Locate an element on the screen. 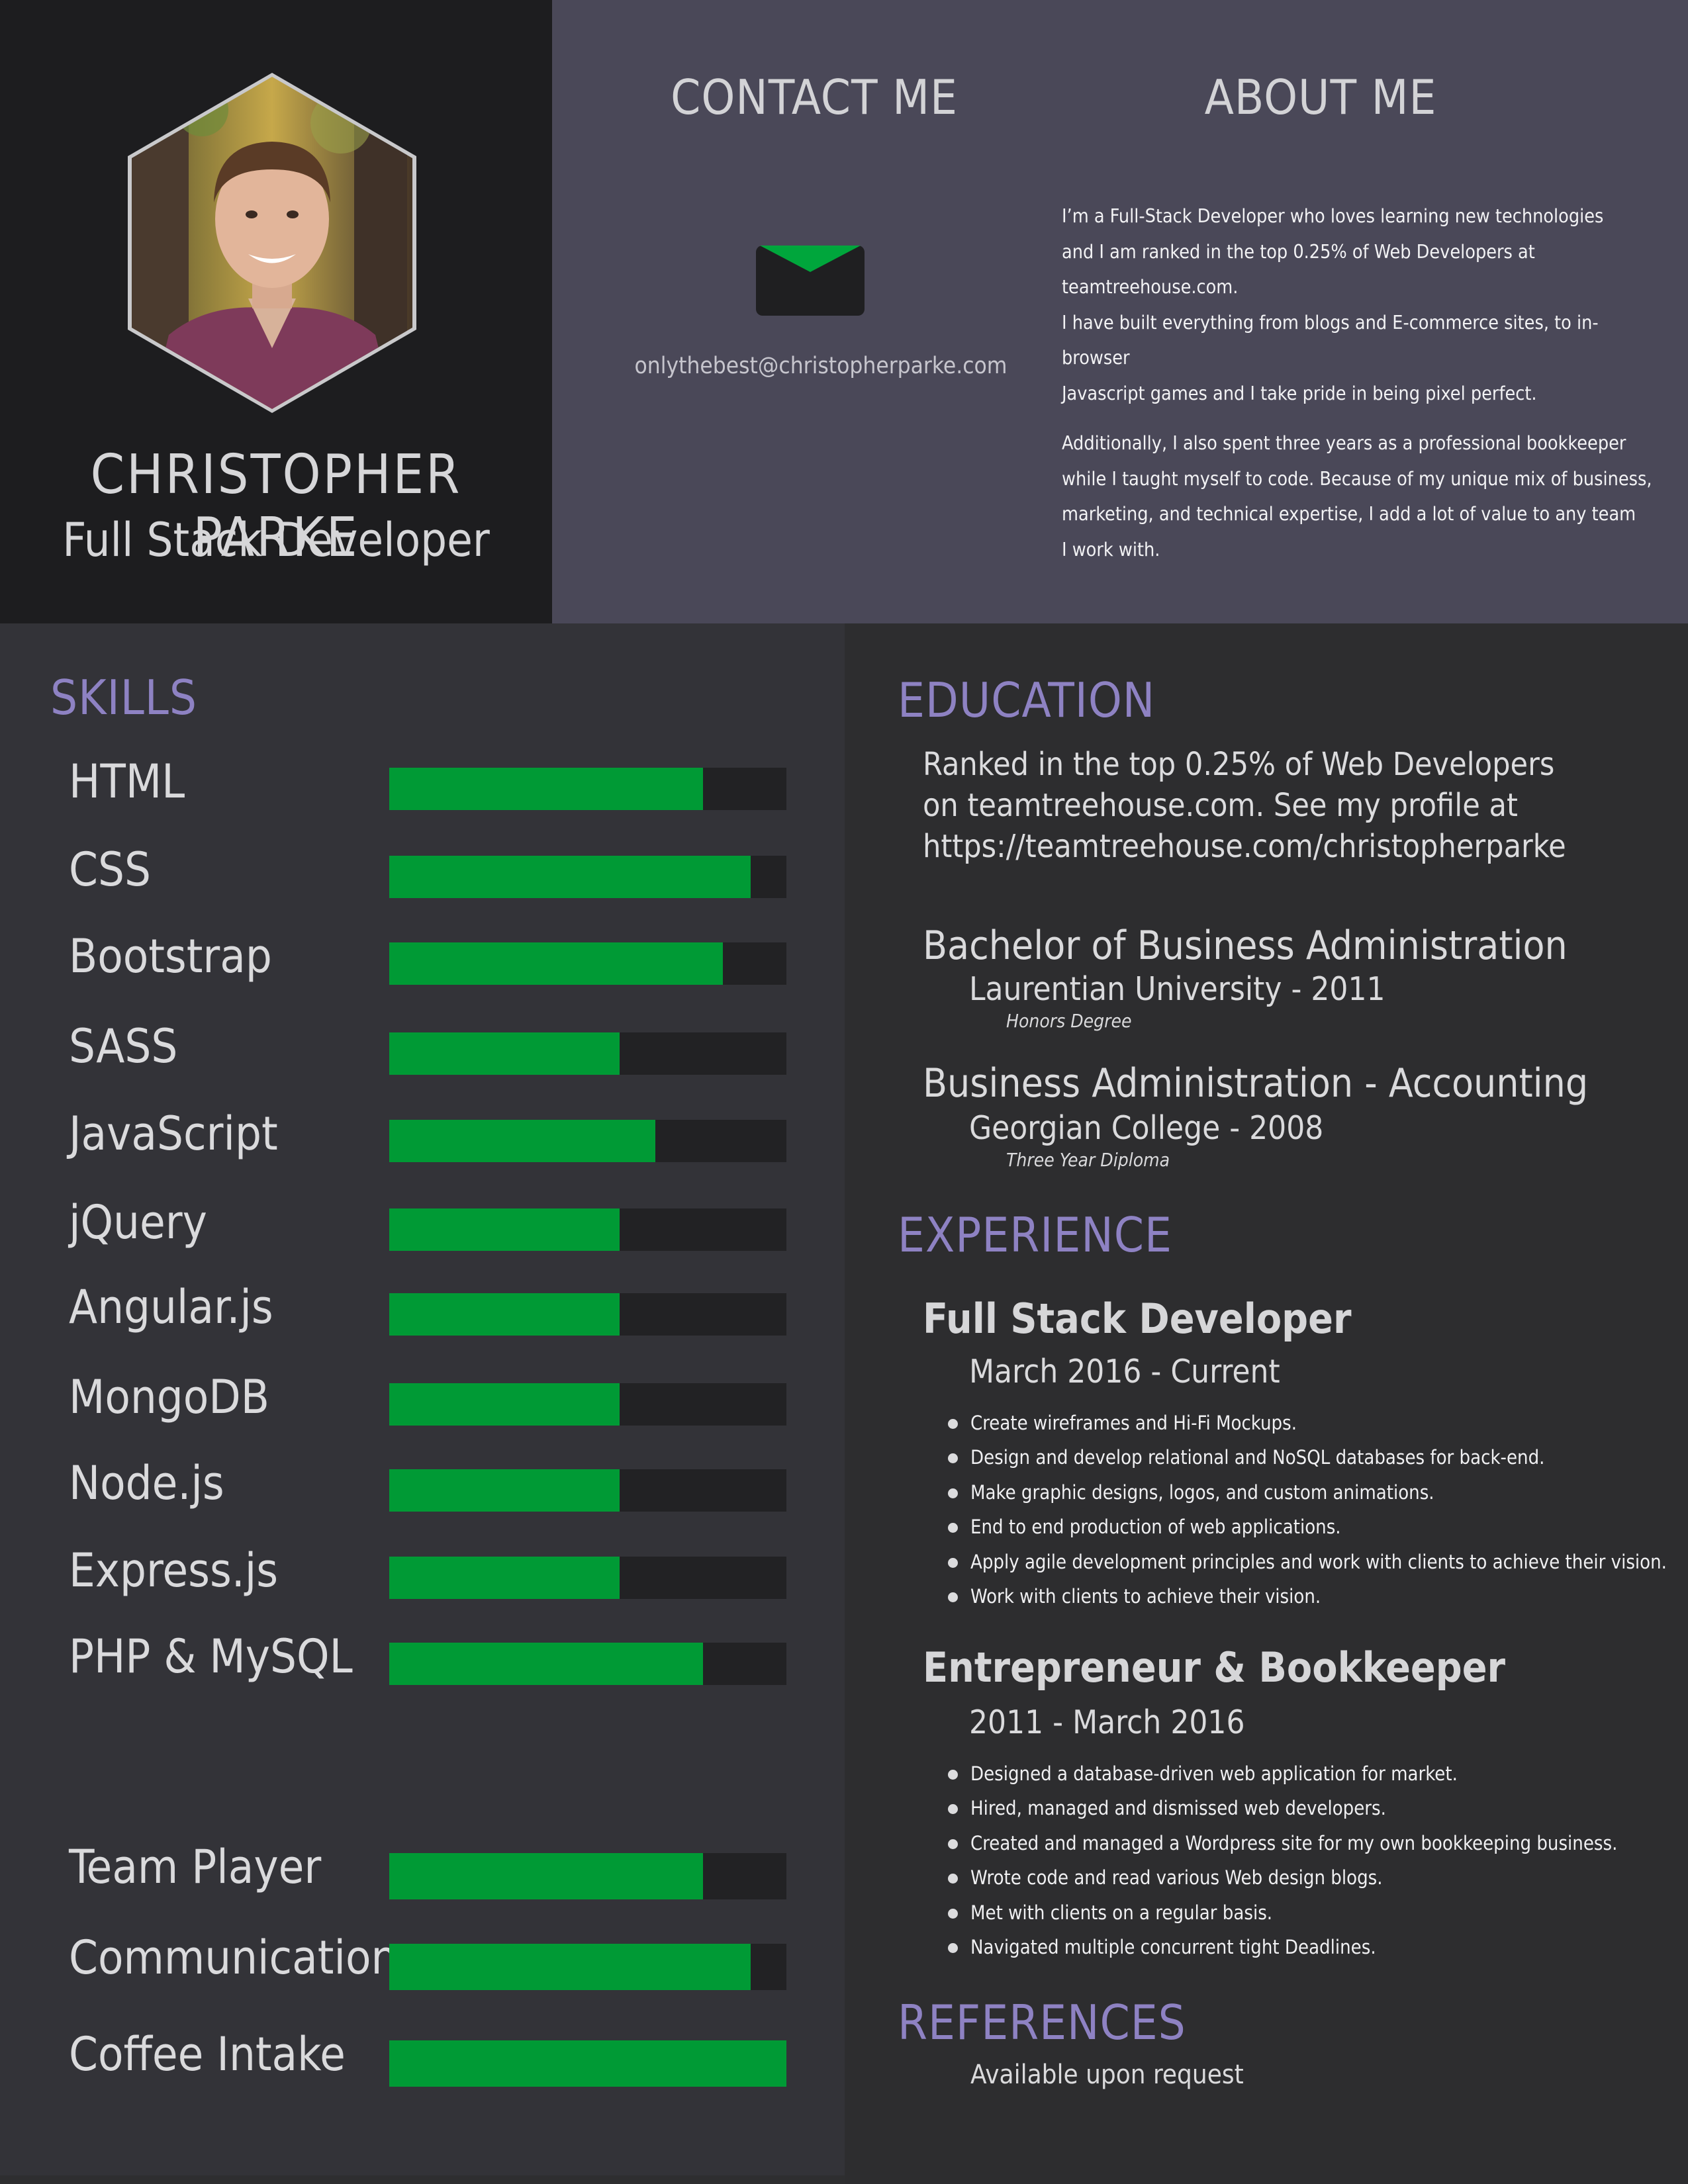  person-name: CHRISTOPHER PARKE is located at coordinates (276, 506).